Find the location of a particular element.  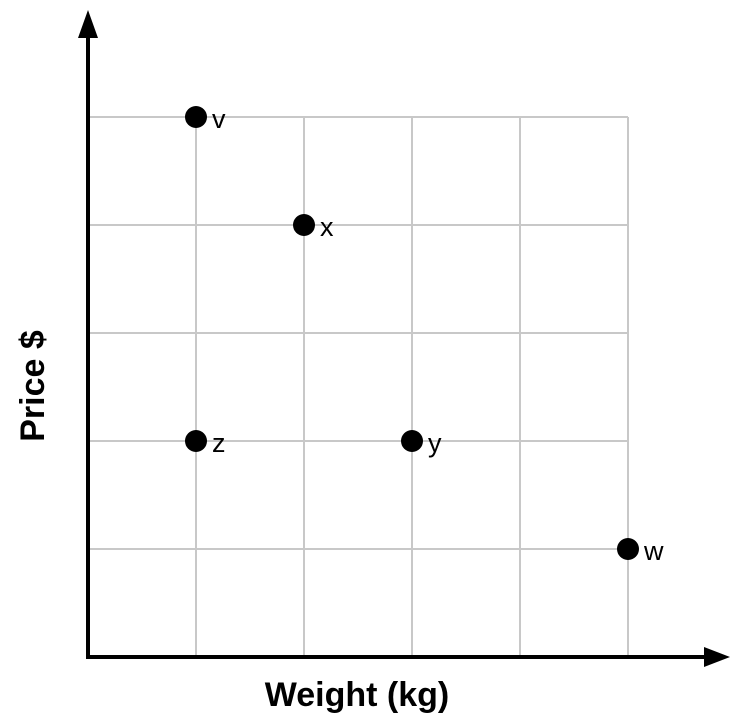

data-label-x: x is located at coordinates (327, 227).